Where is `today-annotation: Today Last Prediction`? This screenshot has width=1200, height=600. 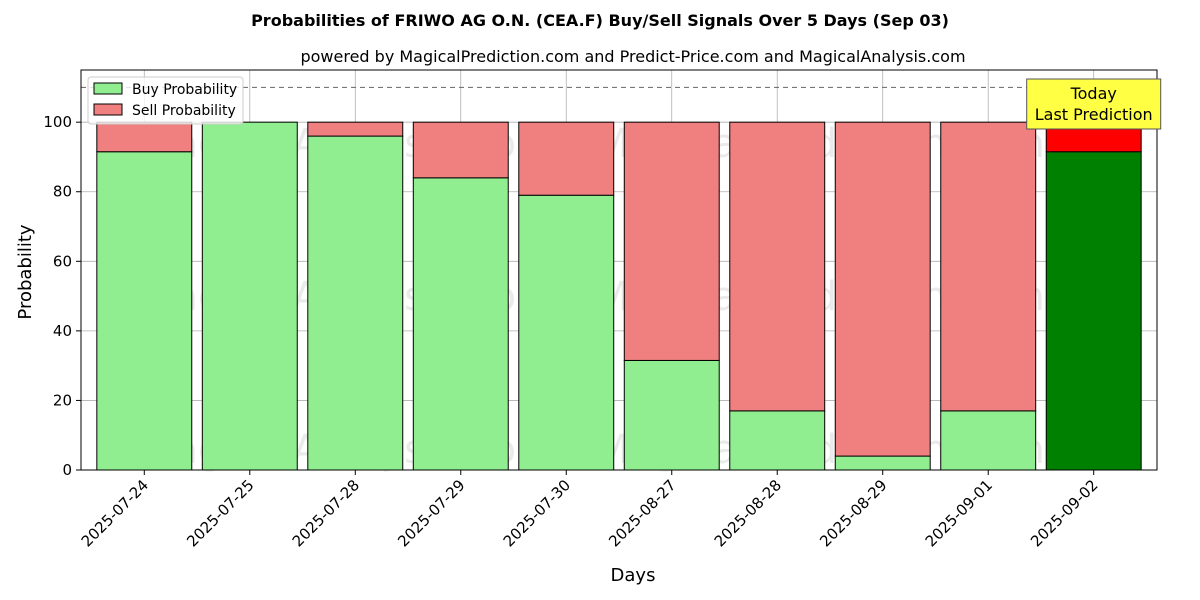
today-annotation: Today Last Prediction is located at coordinates (1094, 104).